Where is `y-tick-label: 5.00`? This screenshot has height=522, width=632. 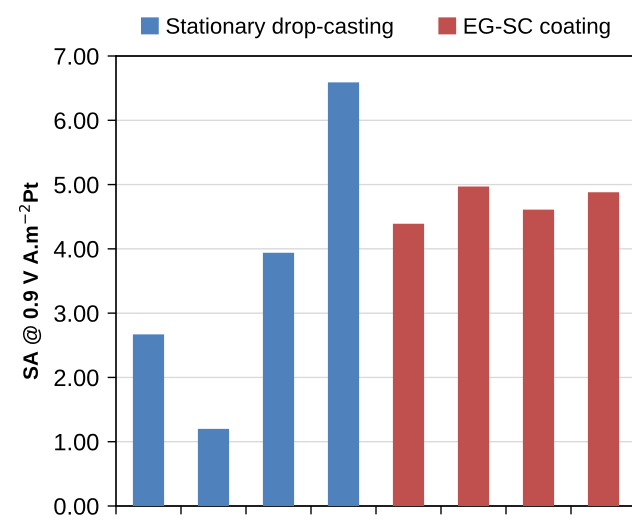
y-tick-label: 5.00 is located at coordinates (76, 185).